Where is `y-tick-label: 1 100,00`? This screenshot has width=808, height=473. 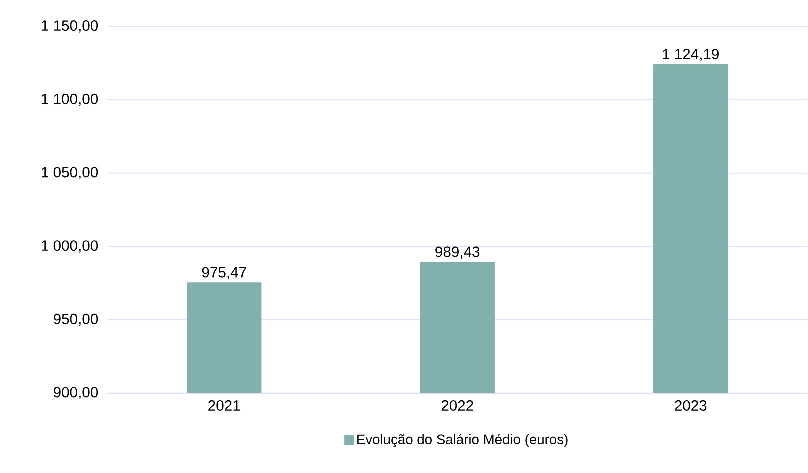 y-tick-label: 1 100,00 is located at coordinates (70, 100).